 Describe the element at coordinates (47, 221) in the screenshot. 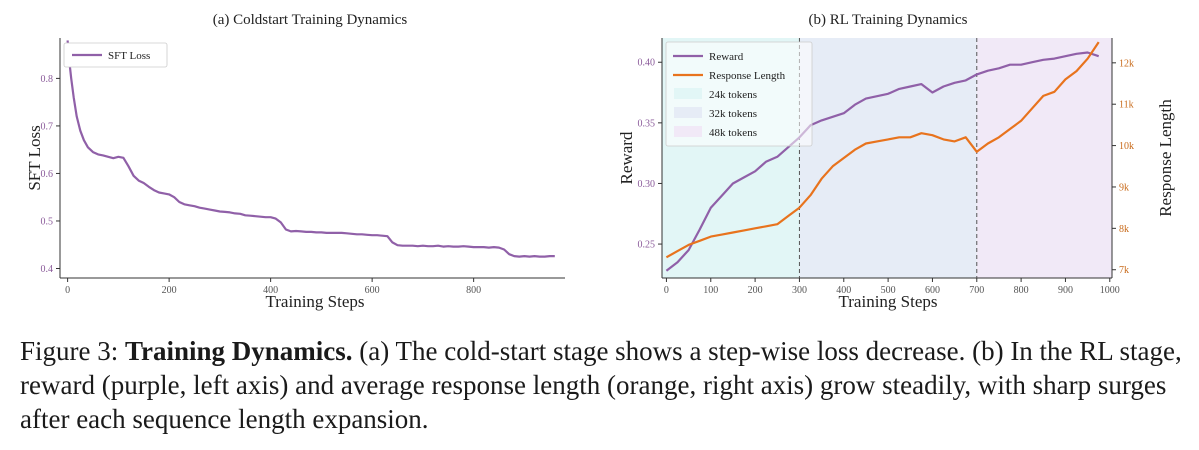

I see `panel-a-y-tick-label: 0.5` at that location.